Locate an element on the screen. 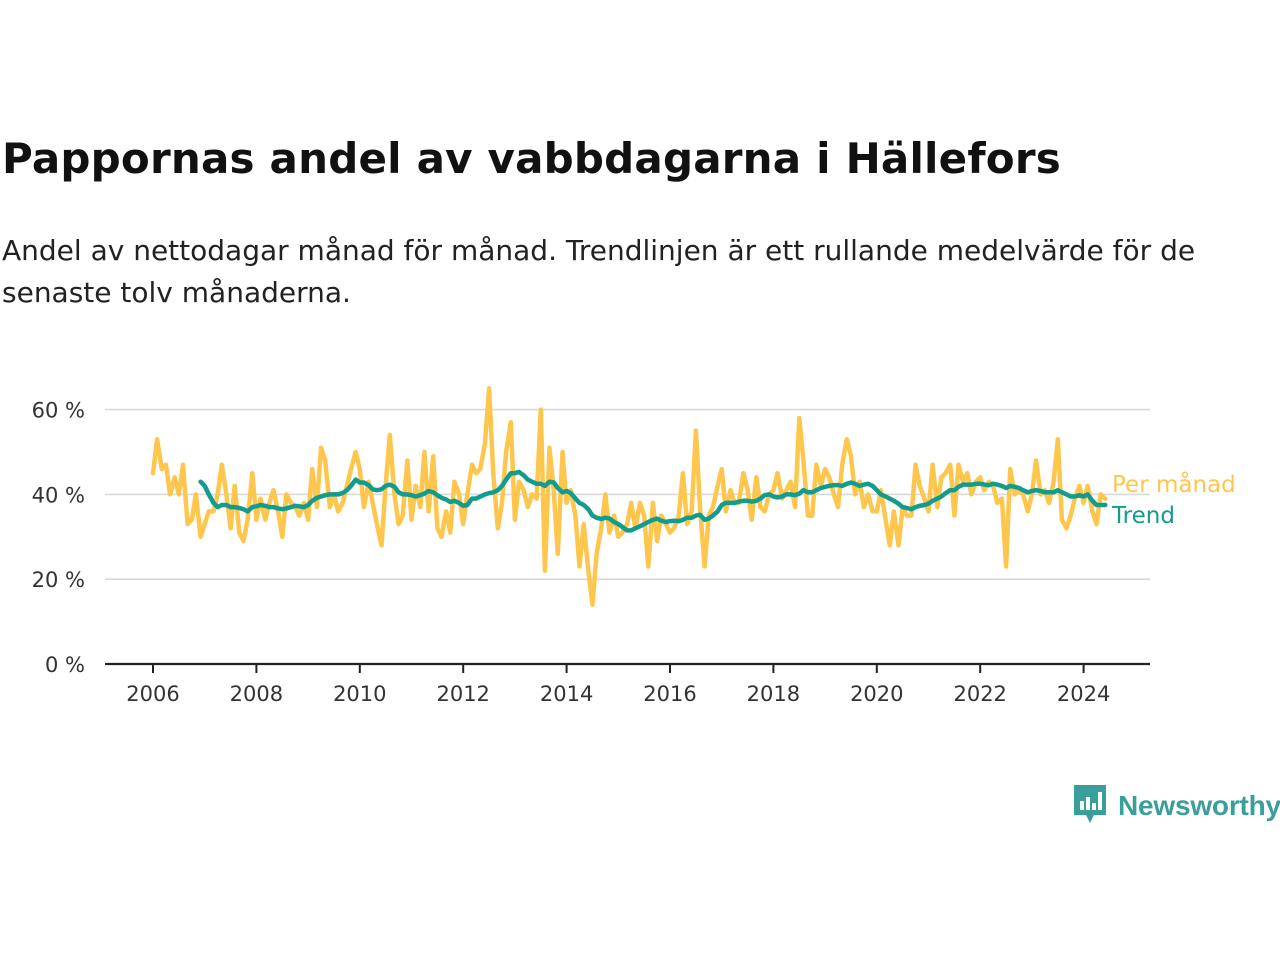 The height and width of the screenshot is (960, 1280). x-tick-label: 2006 is located at coordinates (152, 694).